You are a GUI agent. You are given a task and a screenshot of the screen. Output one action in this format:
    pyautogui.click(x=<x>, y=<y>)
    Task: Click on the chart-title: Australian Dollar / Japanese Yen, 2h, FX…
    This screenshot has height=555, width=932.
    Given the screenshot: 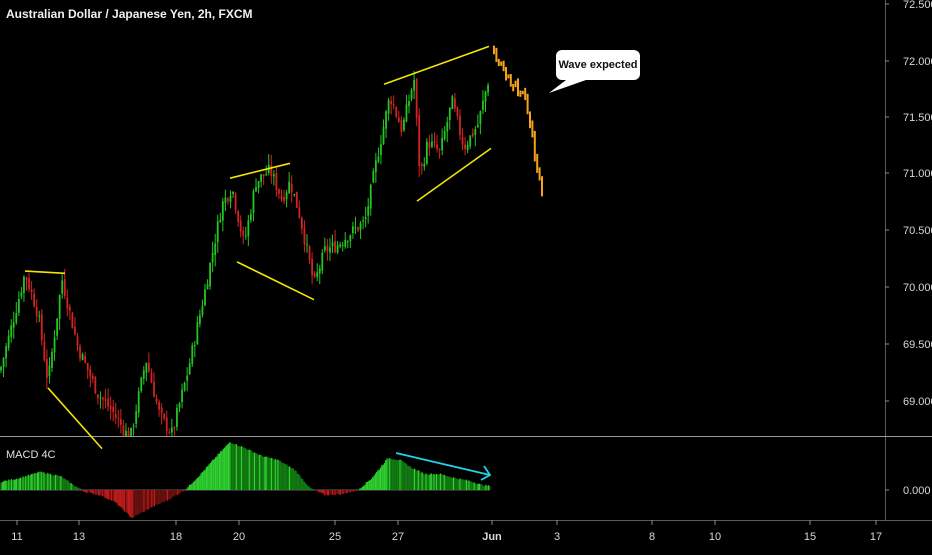 What is the action you would take?
    pyautogui.click(x=129, y=14)
    